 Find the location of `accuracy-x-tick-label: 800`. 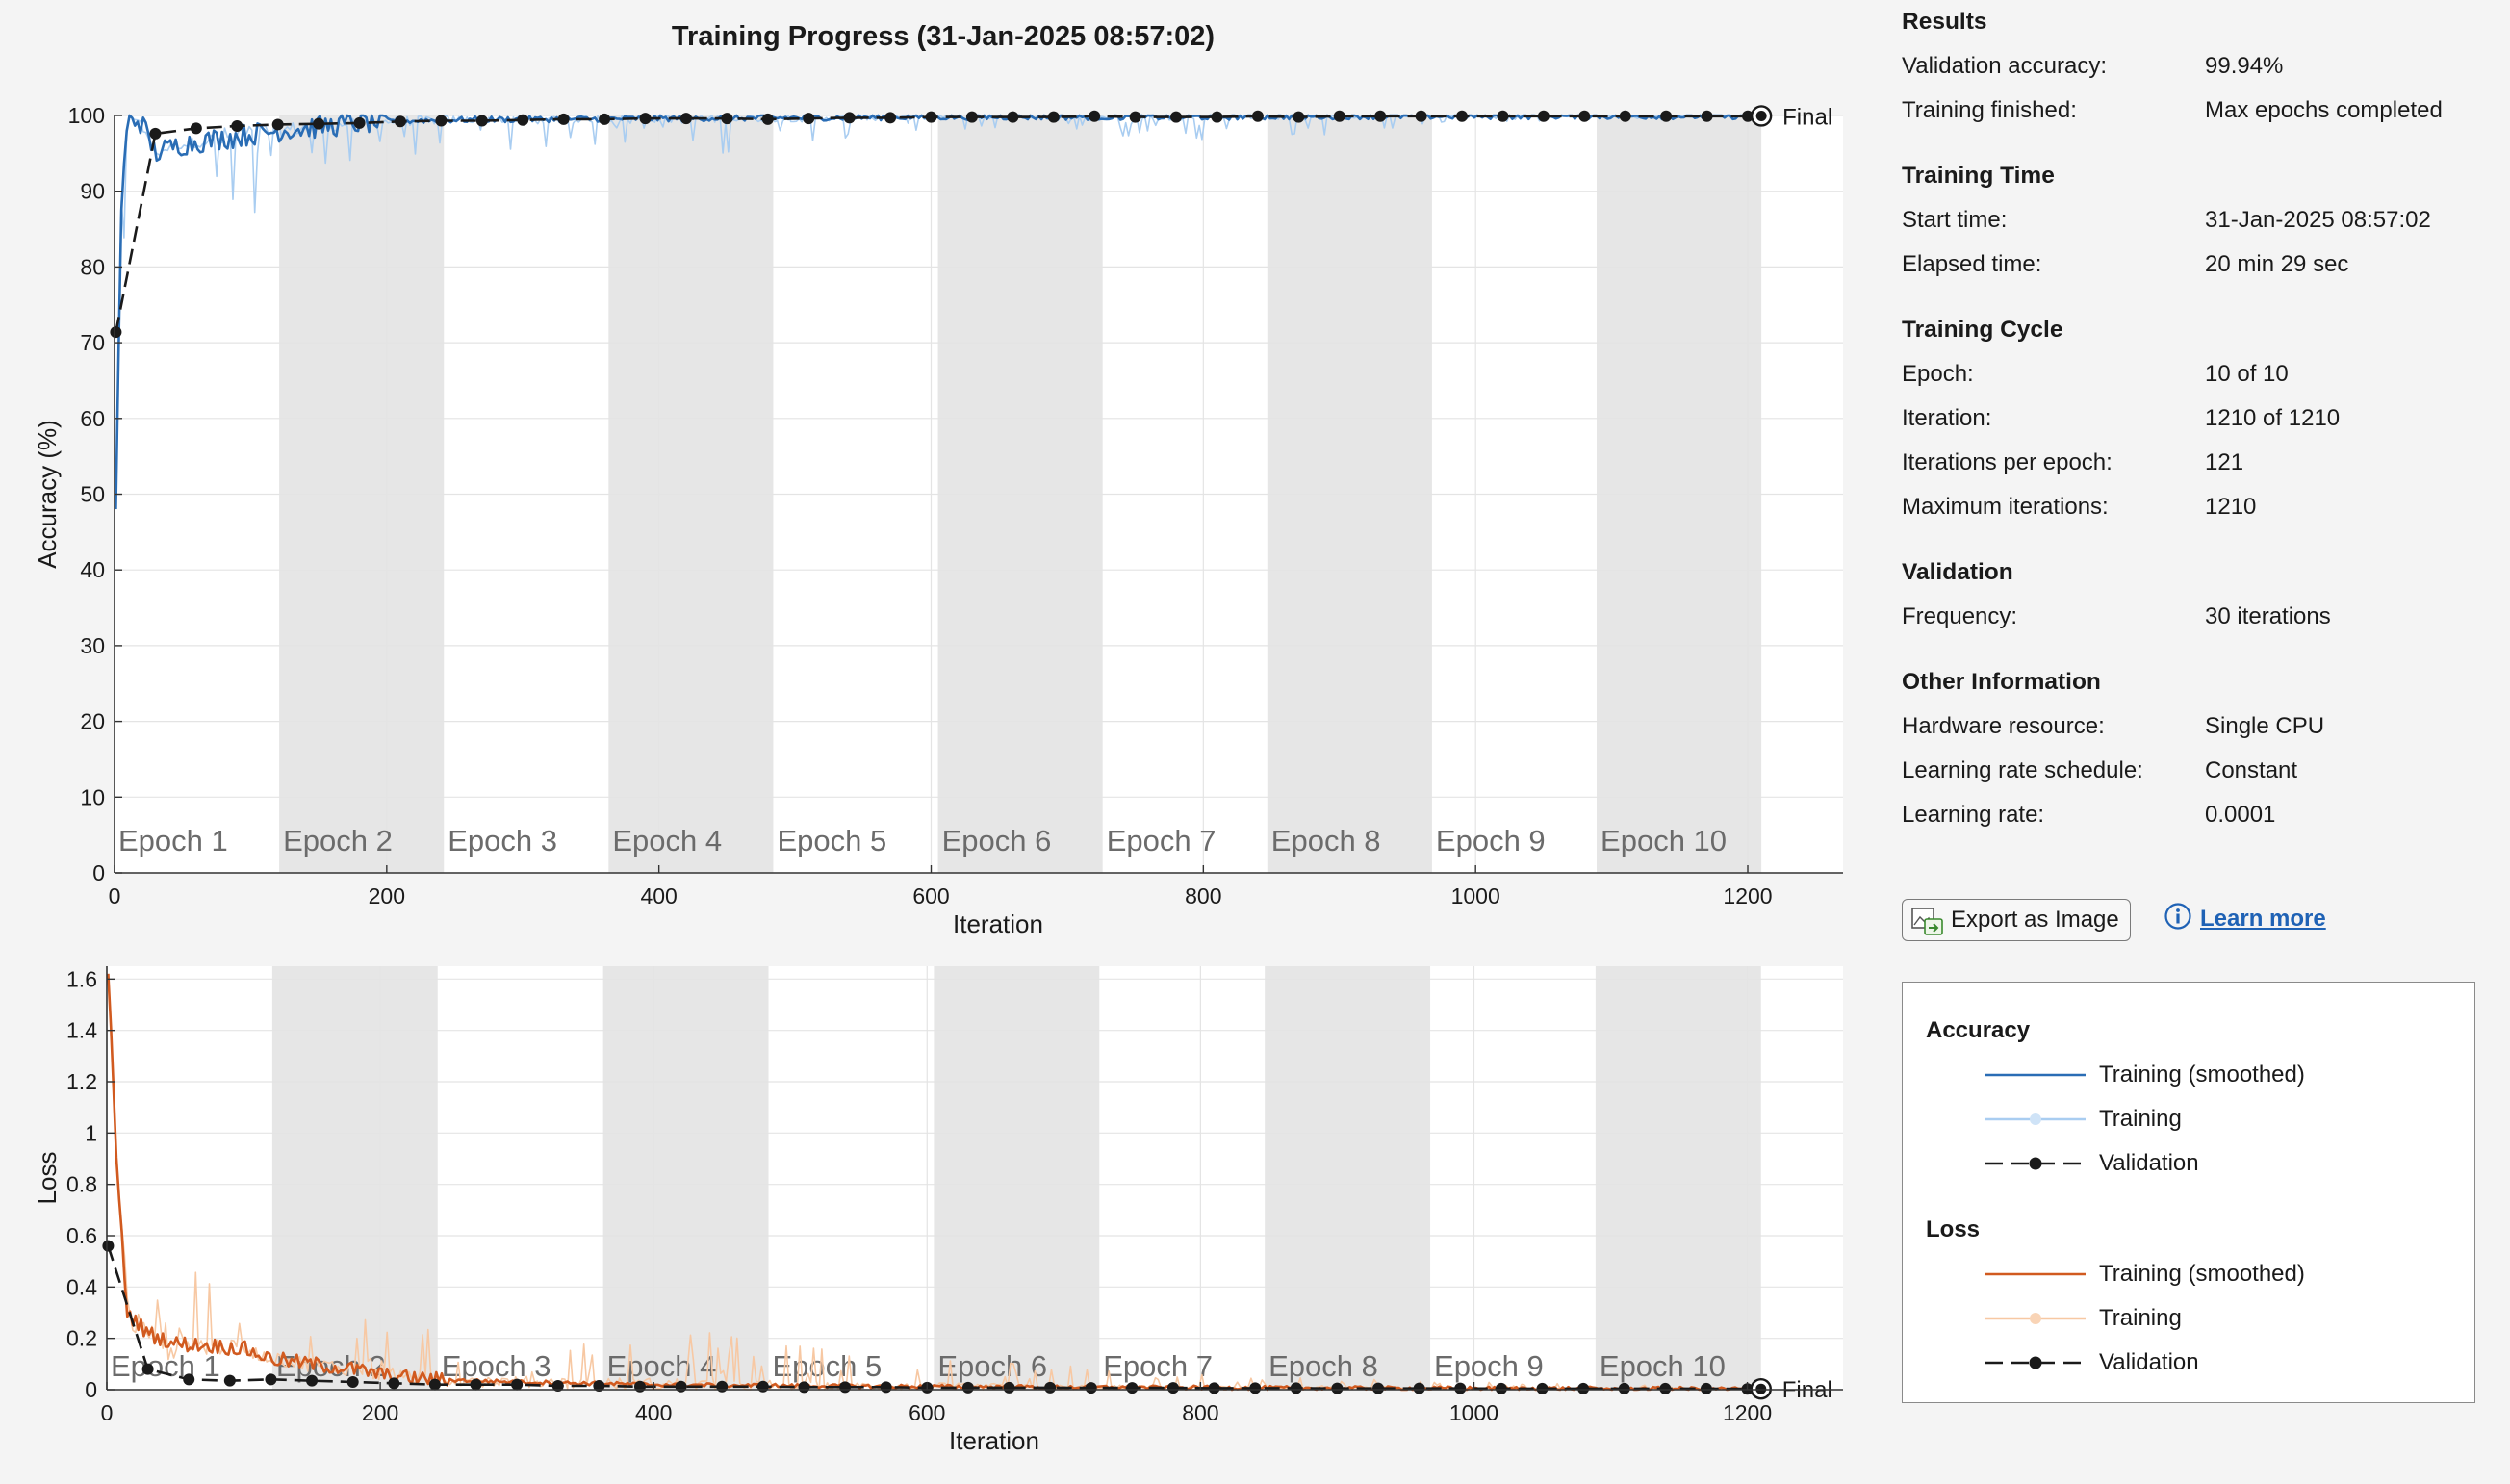

accuracy-x-tick-label: 800 is located at coordinates (1203, 895).